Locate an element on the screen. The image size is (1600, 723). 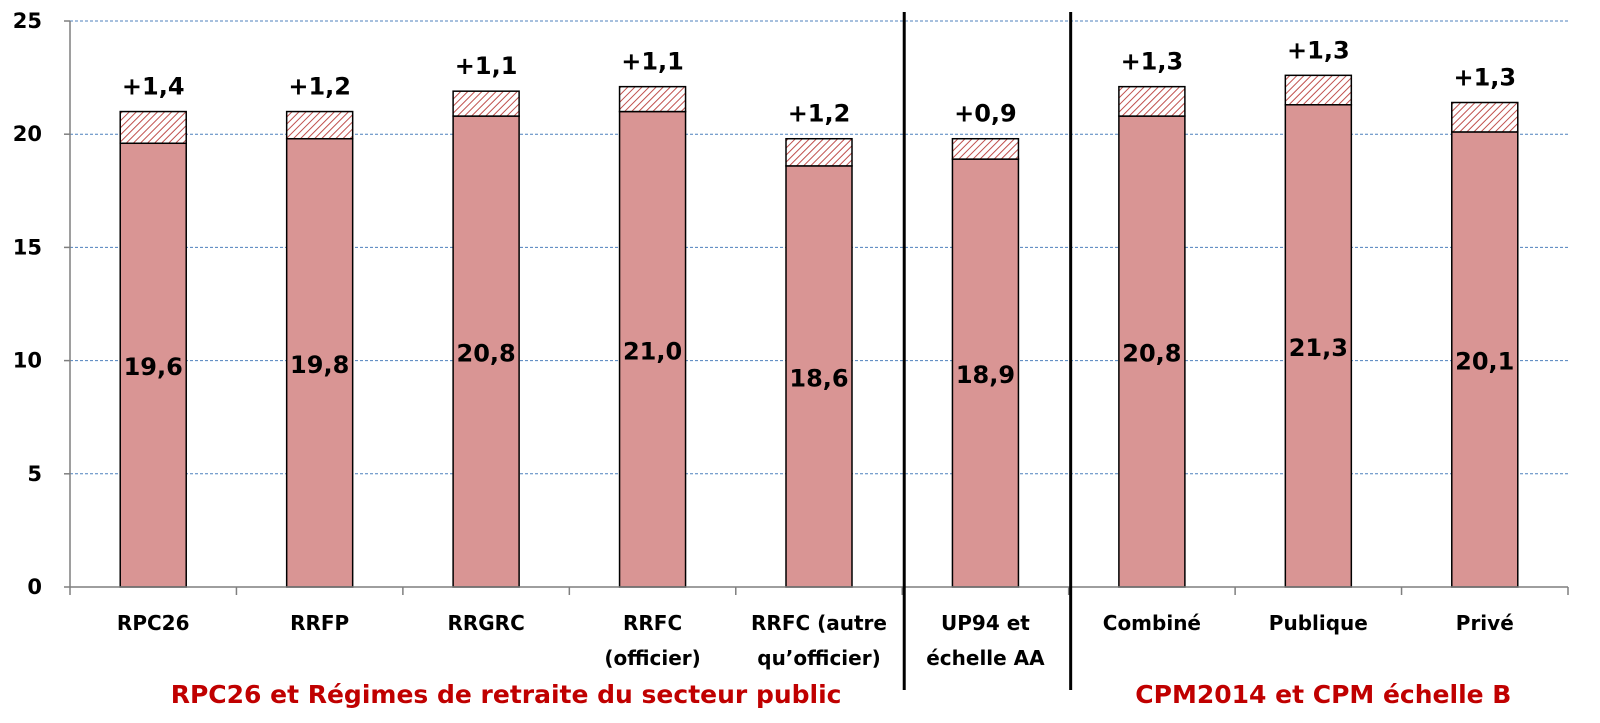
x-category-label: Privé is located at coordinates (1485, 623).